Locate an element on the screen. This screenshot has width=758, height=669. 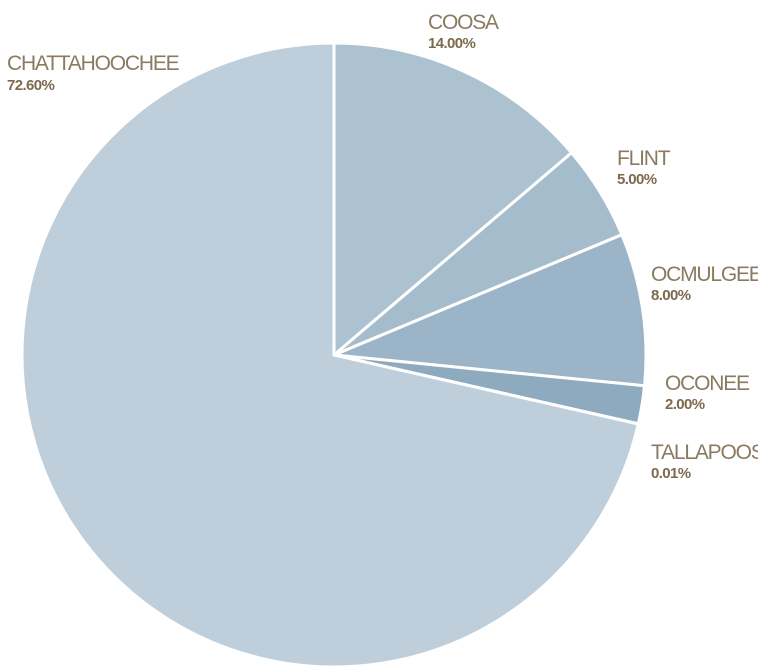
slice-label-oconee: OCONEE is located at coordinates (707, 383).